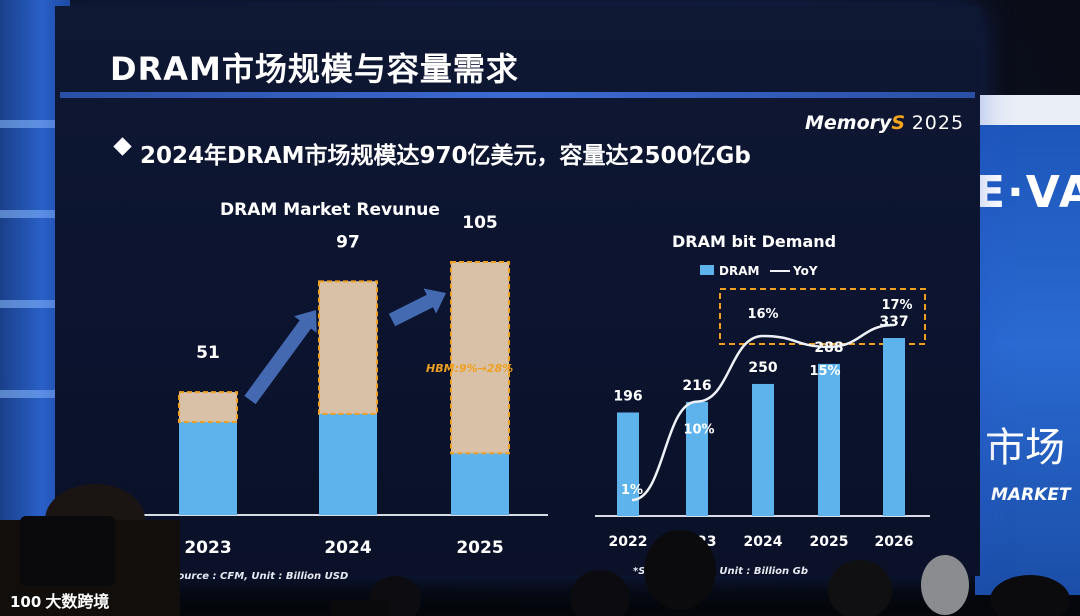  What do you see at coordinates (824, 371) in the screenshot?
I see `yoy-value-label: 15%` at bounding box center [824, 371].